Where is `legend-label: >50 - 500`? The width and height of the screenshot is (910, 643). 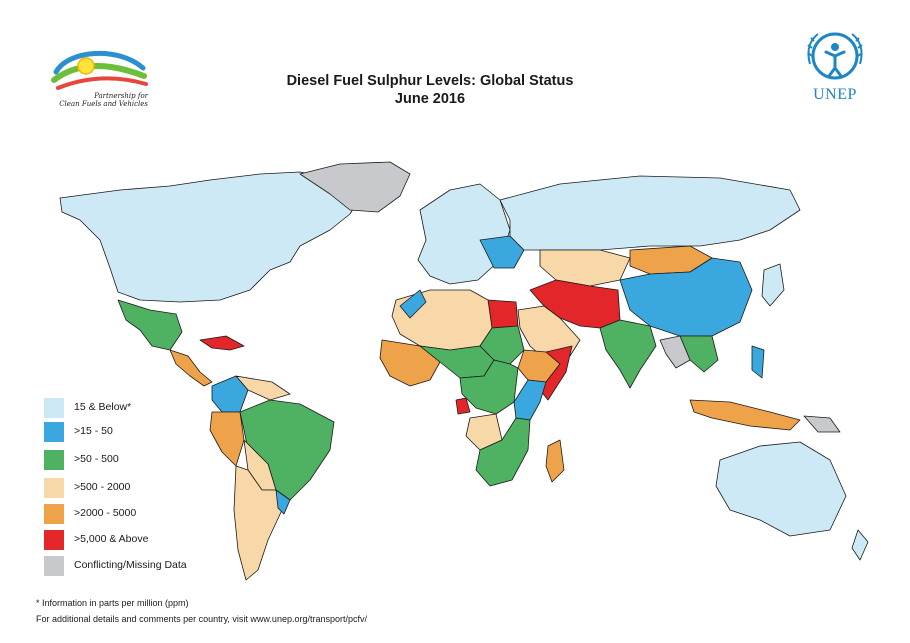 legend-label: >50 - 500 is located at coordinates (96, 459).